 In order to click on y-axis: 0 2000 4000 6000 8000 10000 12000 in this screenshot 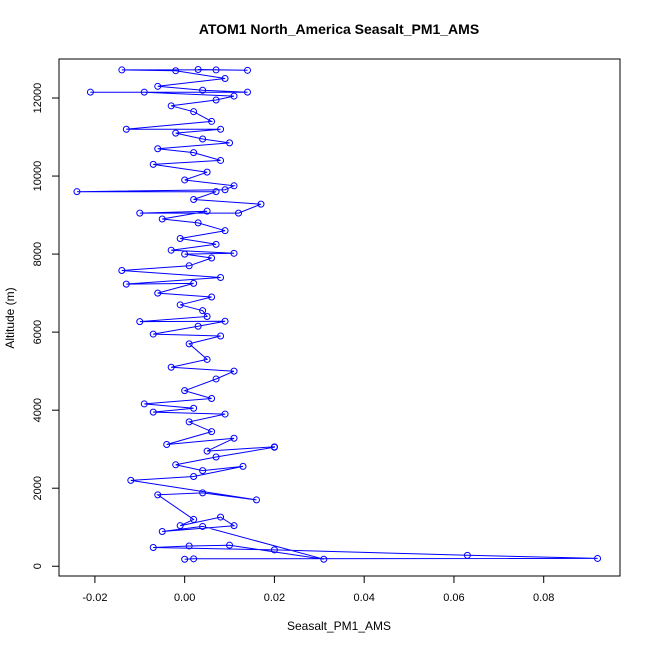, I will do `click(46, 326)`.